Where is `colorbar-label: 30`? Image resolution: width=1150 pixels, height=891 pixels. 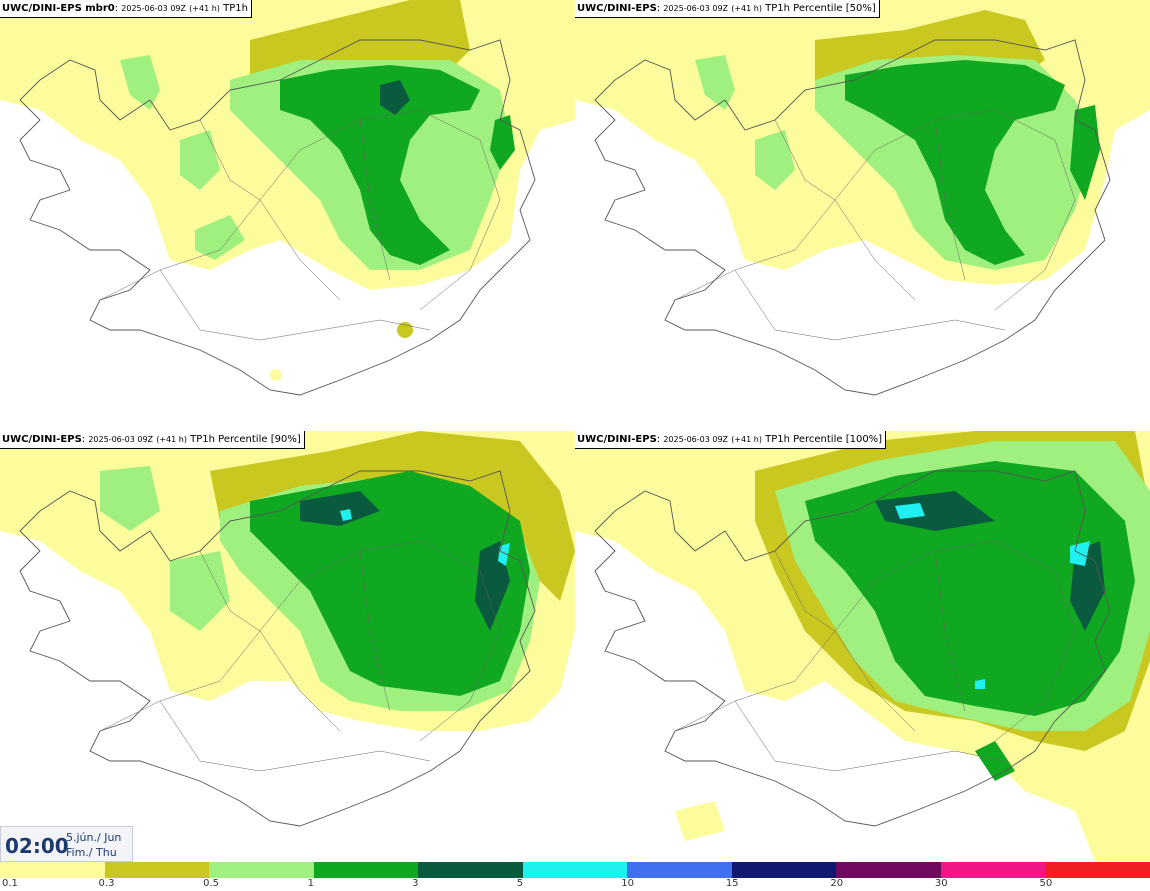
colorbar-label: 30 is located at coordinates (941, 883).